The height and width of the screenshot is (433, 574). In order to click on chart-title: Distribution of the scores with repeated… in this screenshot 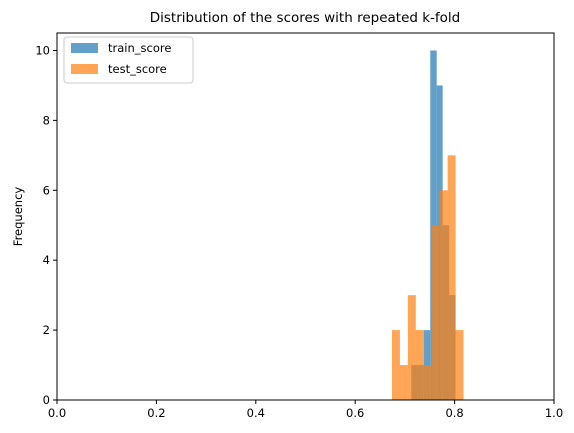, I will do `click(305, 18)`.